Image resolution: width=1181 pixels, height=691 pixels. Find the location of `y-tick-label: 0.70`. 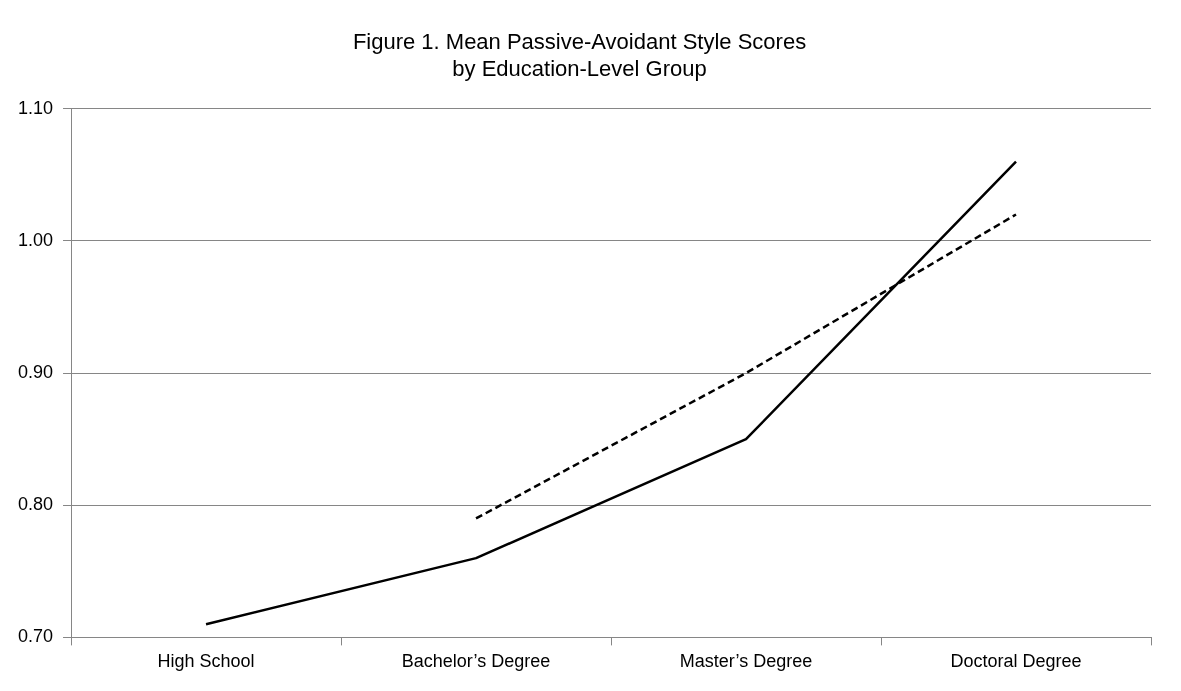

y-tick-label: 0.70 is located at coordinates (35, 636).